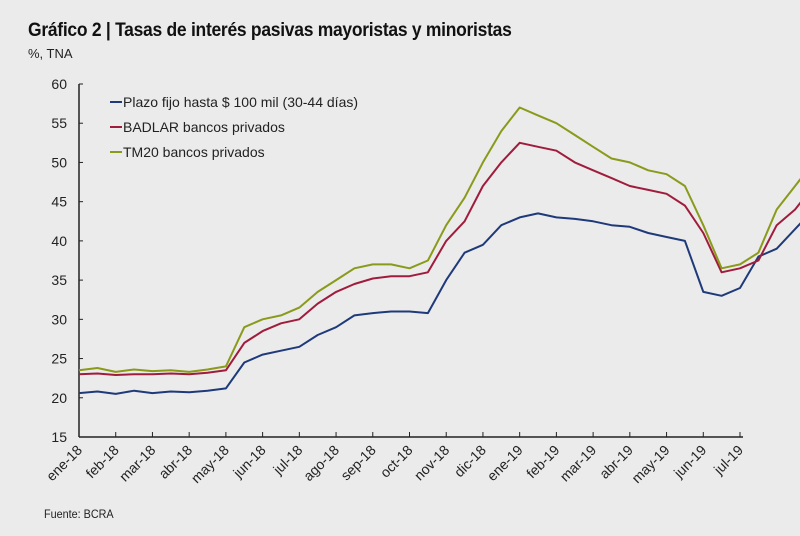 The height and width of the screenshot is (536, 800). Describe the element at coordinates (505, 463) in the screenshot. I see `x-tick-label: ene-19` at that location.